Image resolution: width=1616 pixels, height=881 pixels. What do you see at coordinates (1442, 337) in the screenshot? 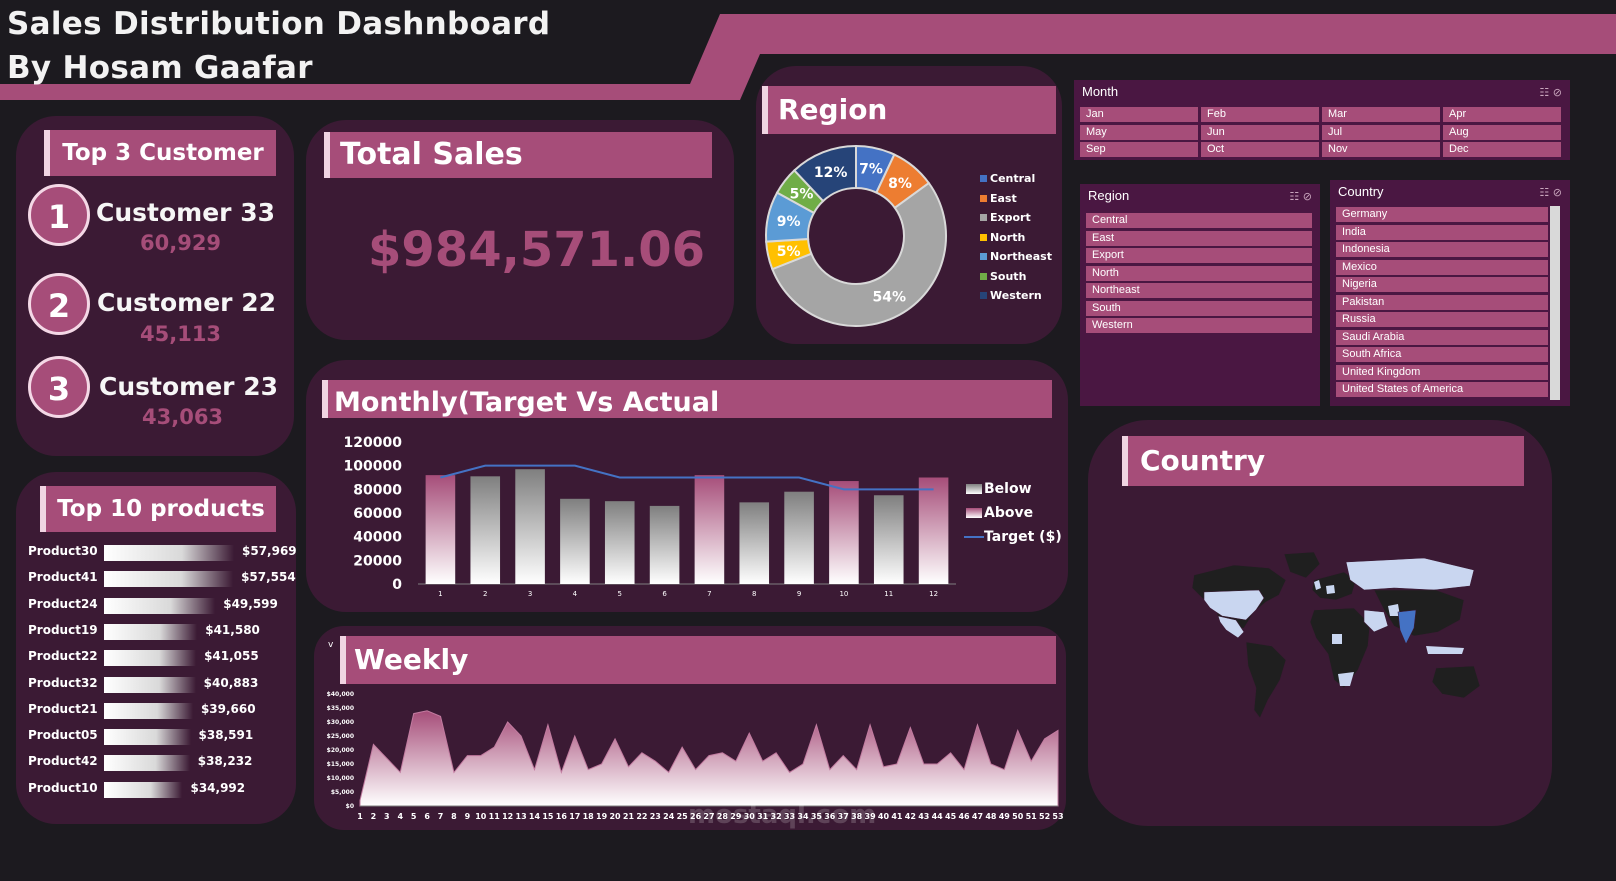
I see `country-chip-saudi-arabia: Saudi Arabia` at bounding box center [1442, 337].